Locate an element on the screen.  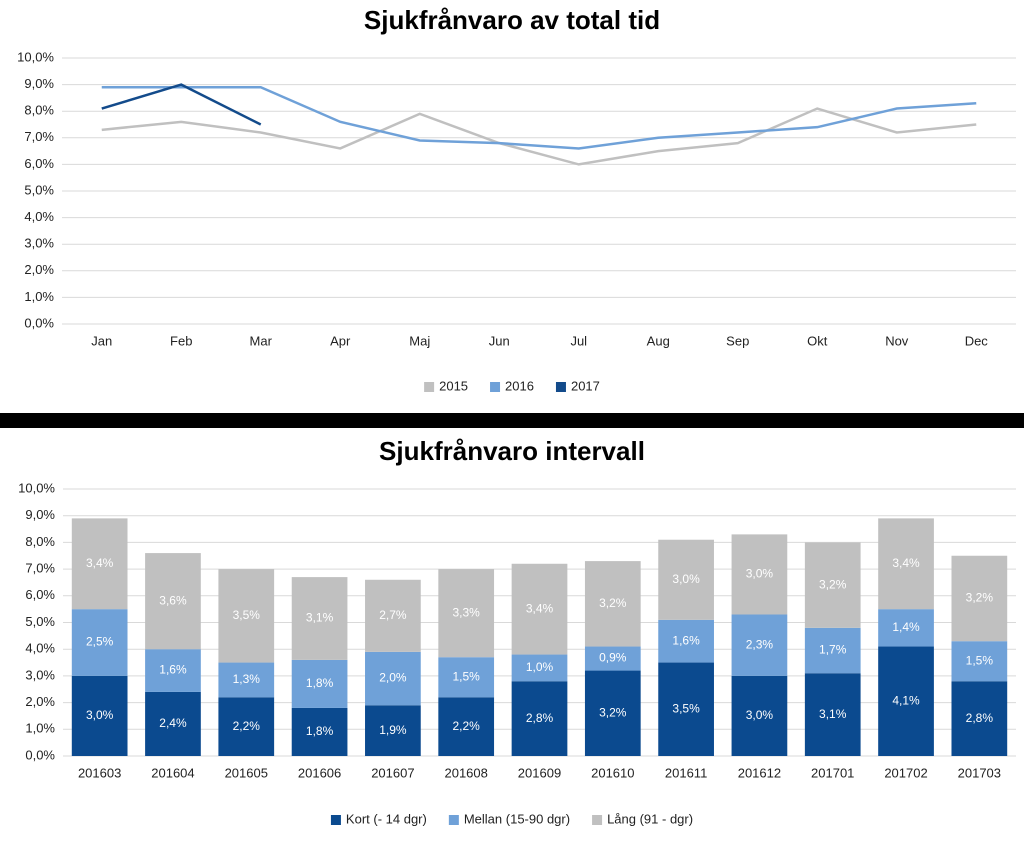
legend-label: 2015 is located at coordinates (453, 385).